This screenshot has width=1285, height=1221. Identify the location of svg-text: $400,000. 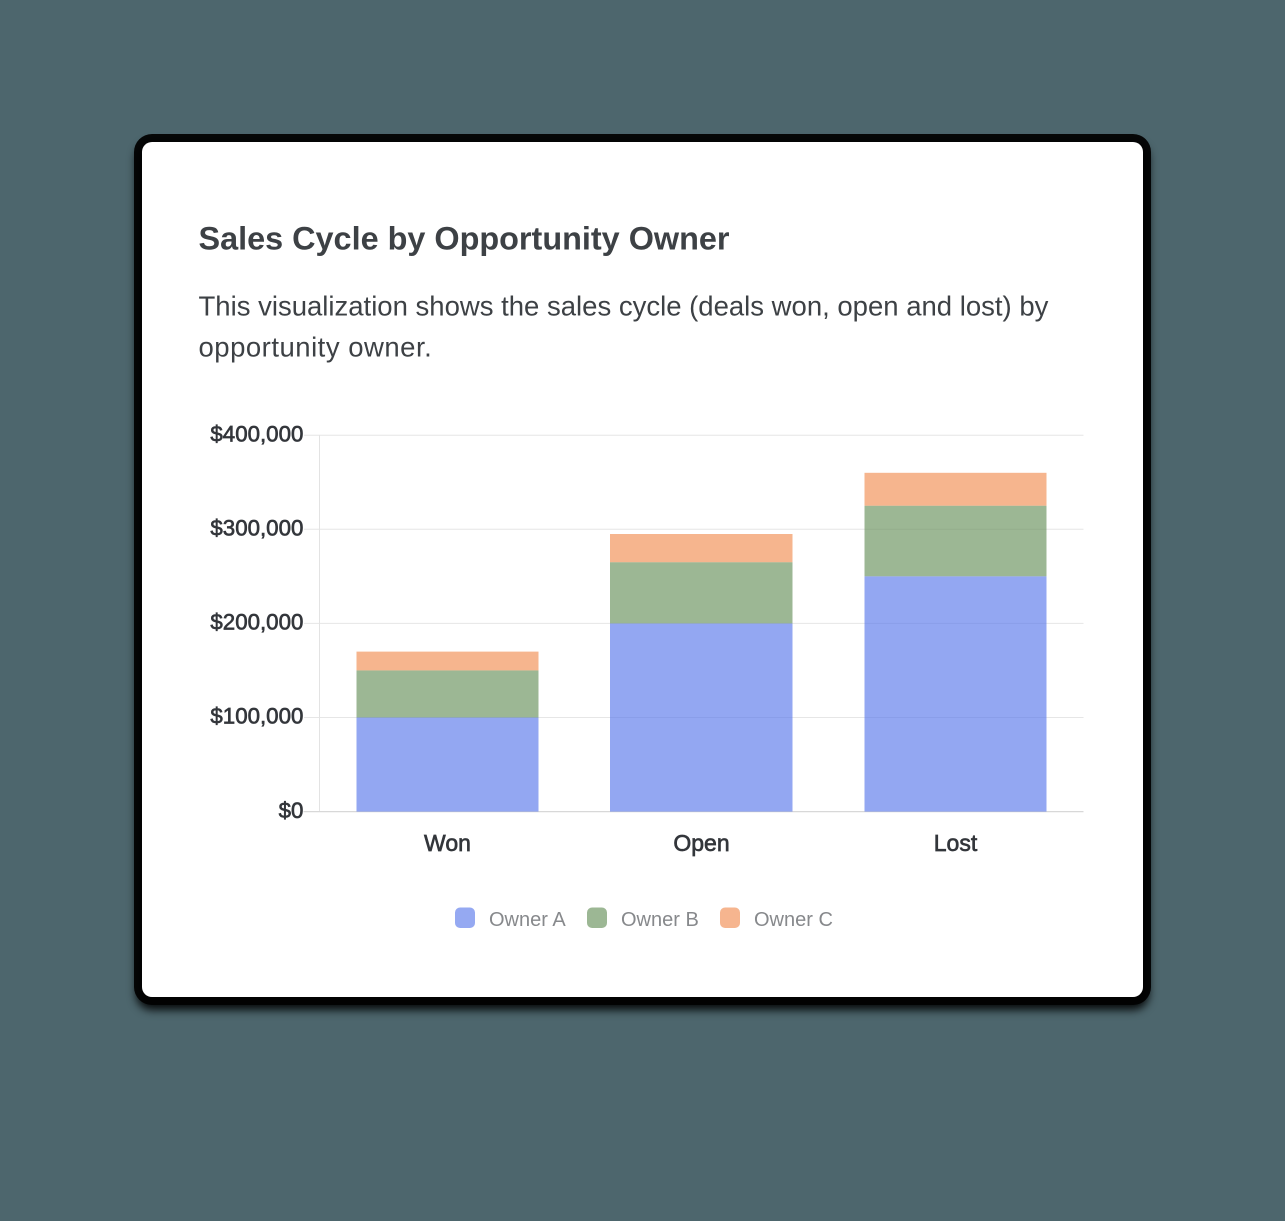
(256, 433).